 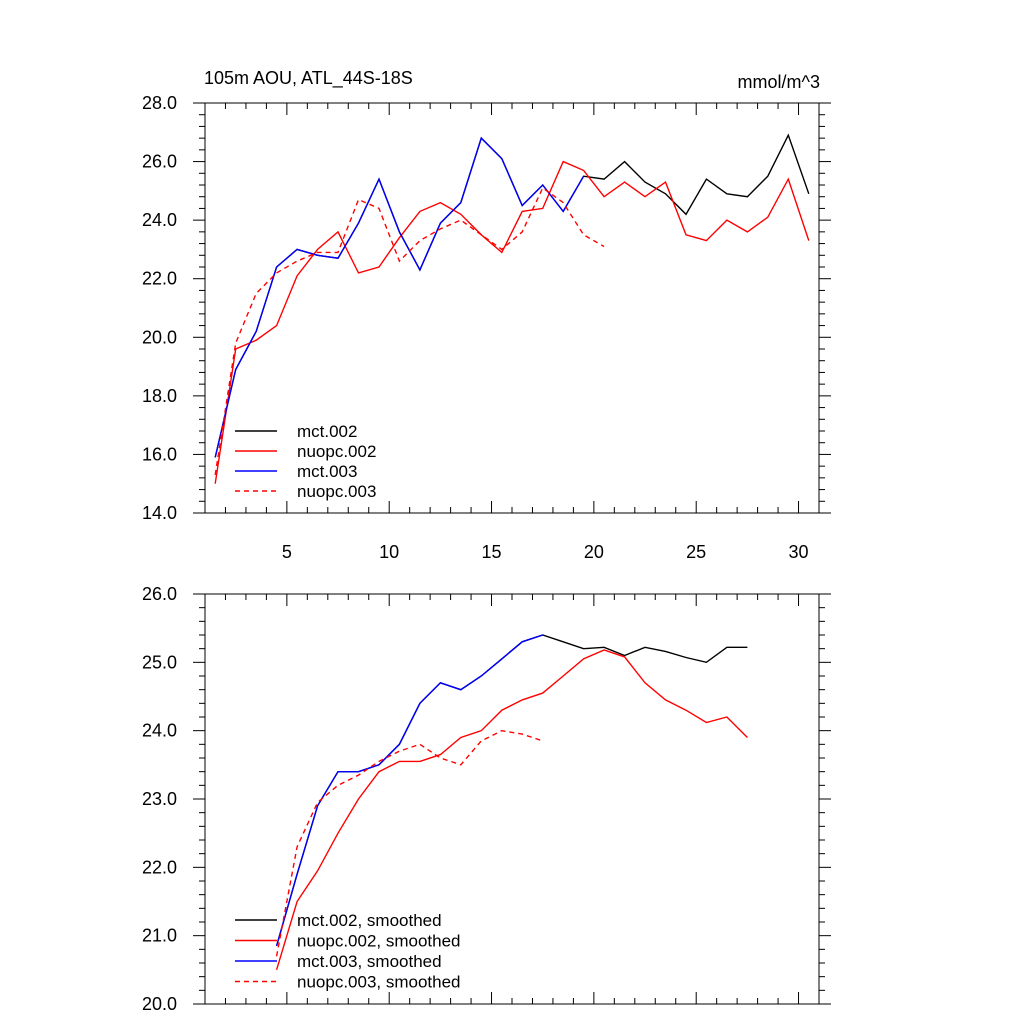 I want to click on legend-label: mct.003, so click(x=327, y=471).